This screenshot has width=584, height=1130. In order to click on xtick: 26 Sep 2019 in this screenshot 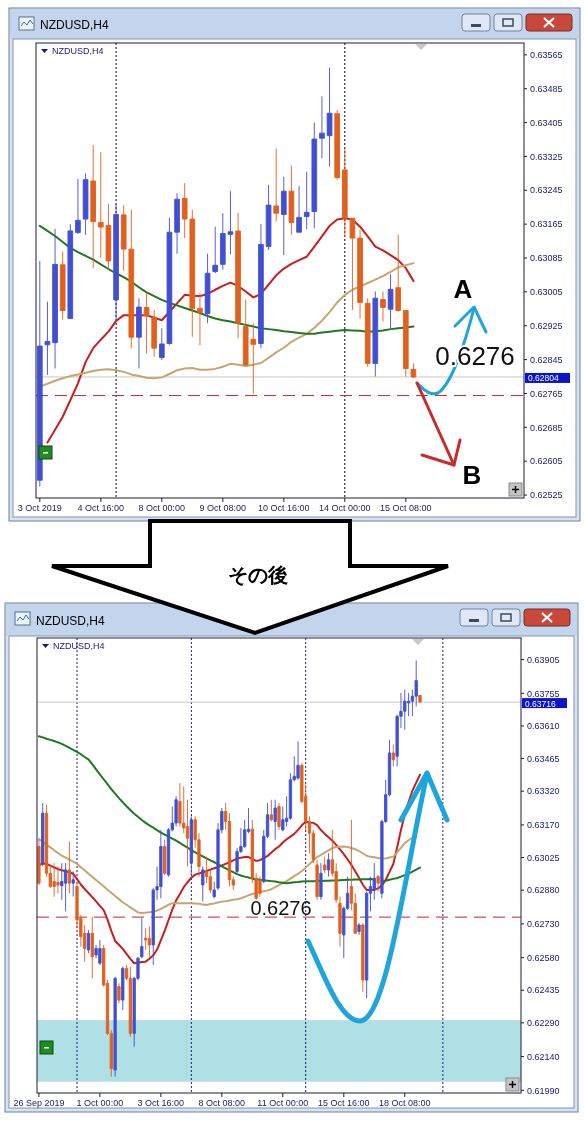, I will do `click(39, 1103)`.